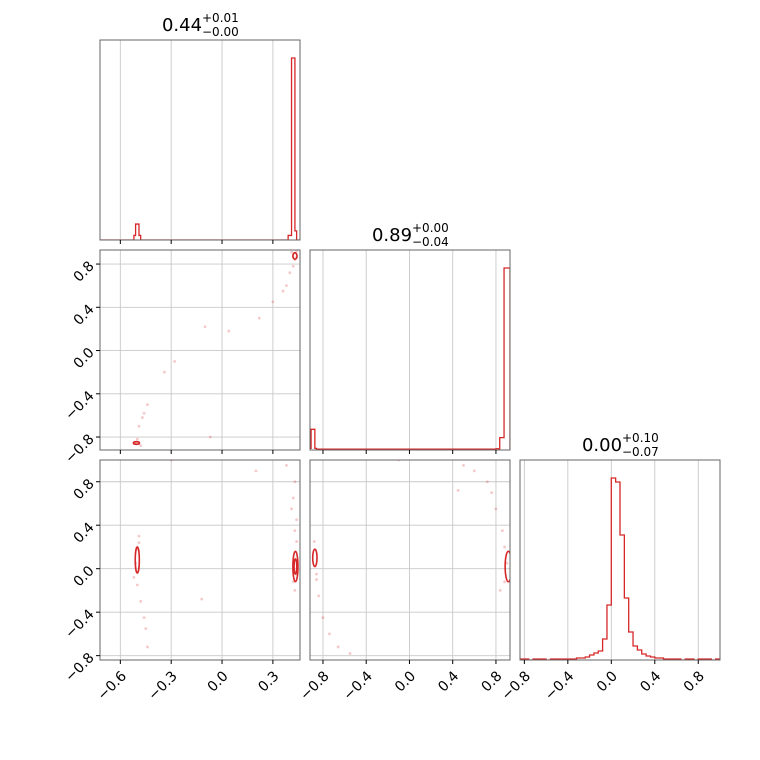  What do you see at coordinates (268, 681) in the screenshot?
I see `x-tick-label-0-3: 0.3` at bounding box center [268, 681].